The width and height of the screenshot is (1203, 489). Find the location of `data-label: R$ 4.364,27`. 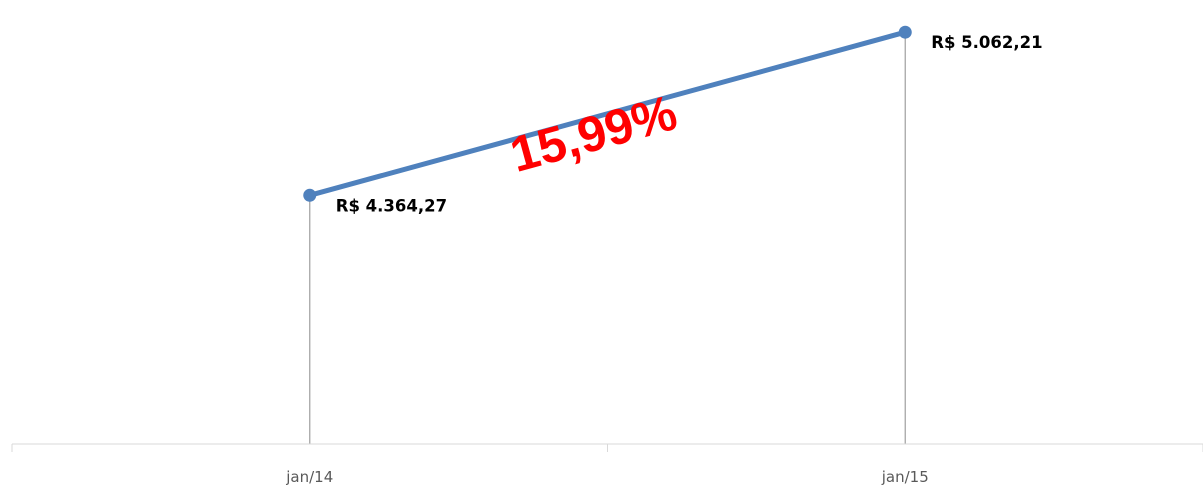

data-label: R$ 4.364,27 is located at coordinates (391, 205).